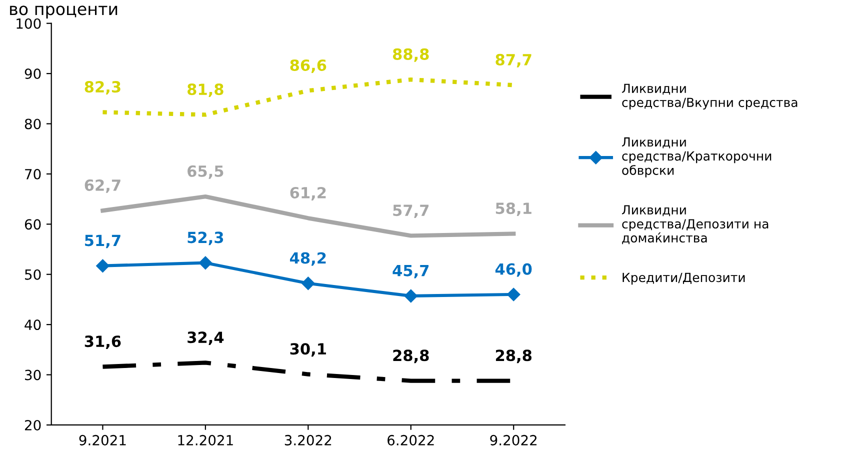 This screenshot has width=856, height=467. I want to click on data-label: 62,7, so click(102, 186).